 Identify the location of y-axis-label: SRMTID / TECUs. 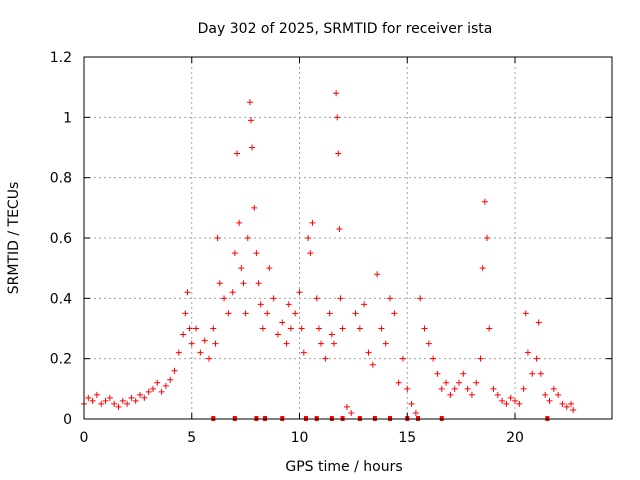
(14, 238).